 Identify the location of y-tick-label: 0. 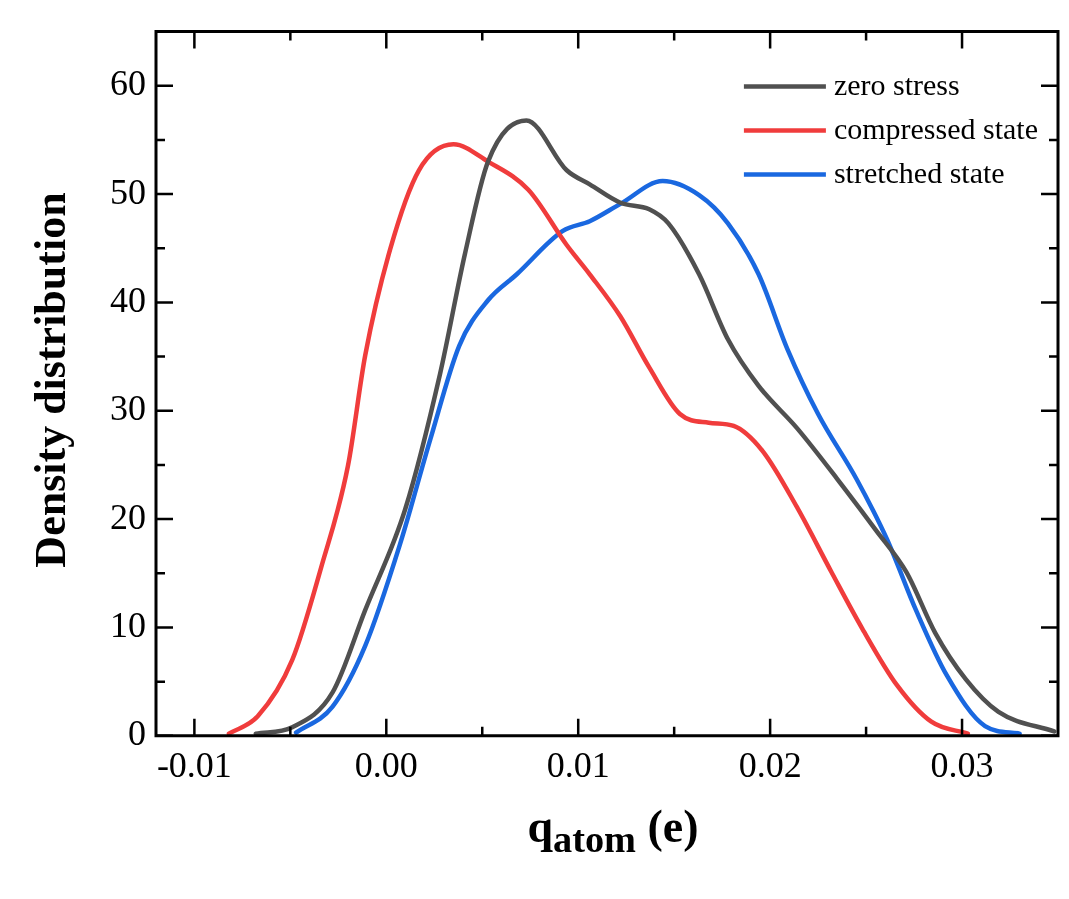
(137, 733).